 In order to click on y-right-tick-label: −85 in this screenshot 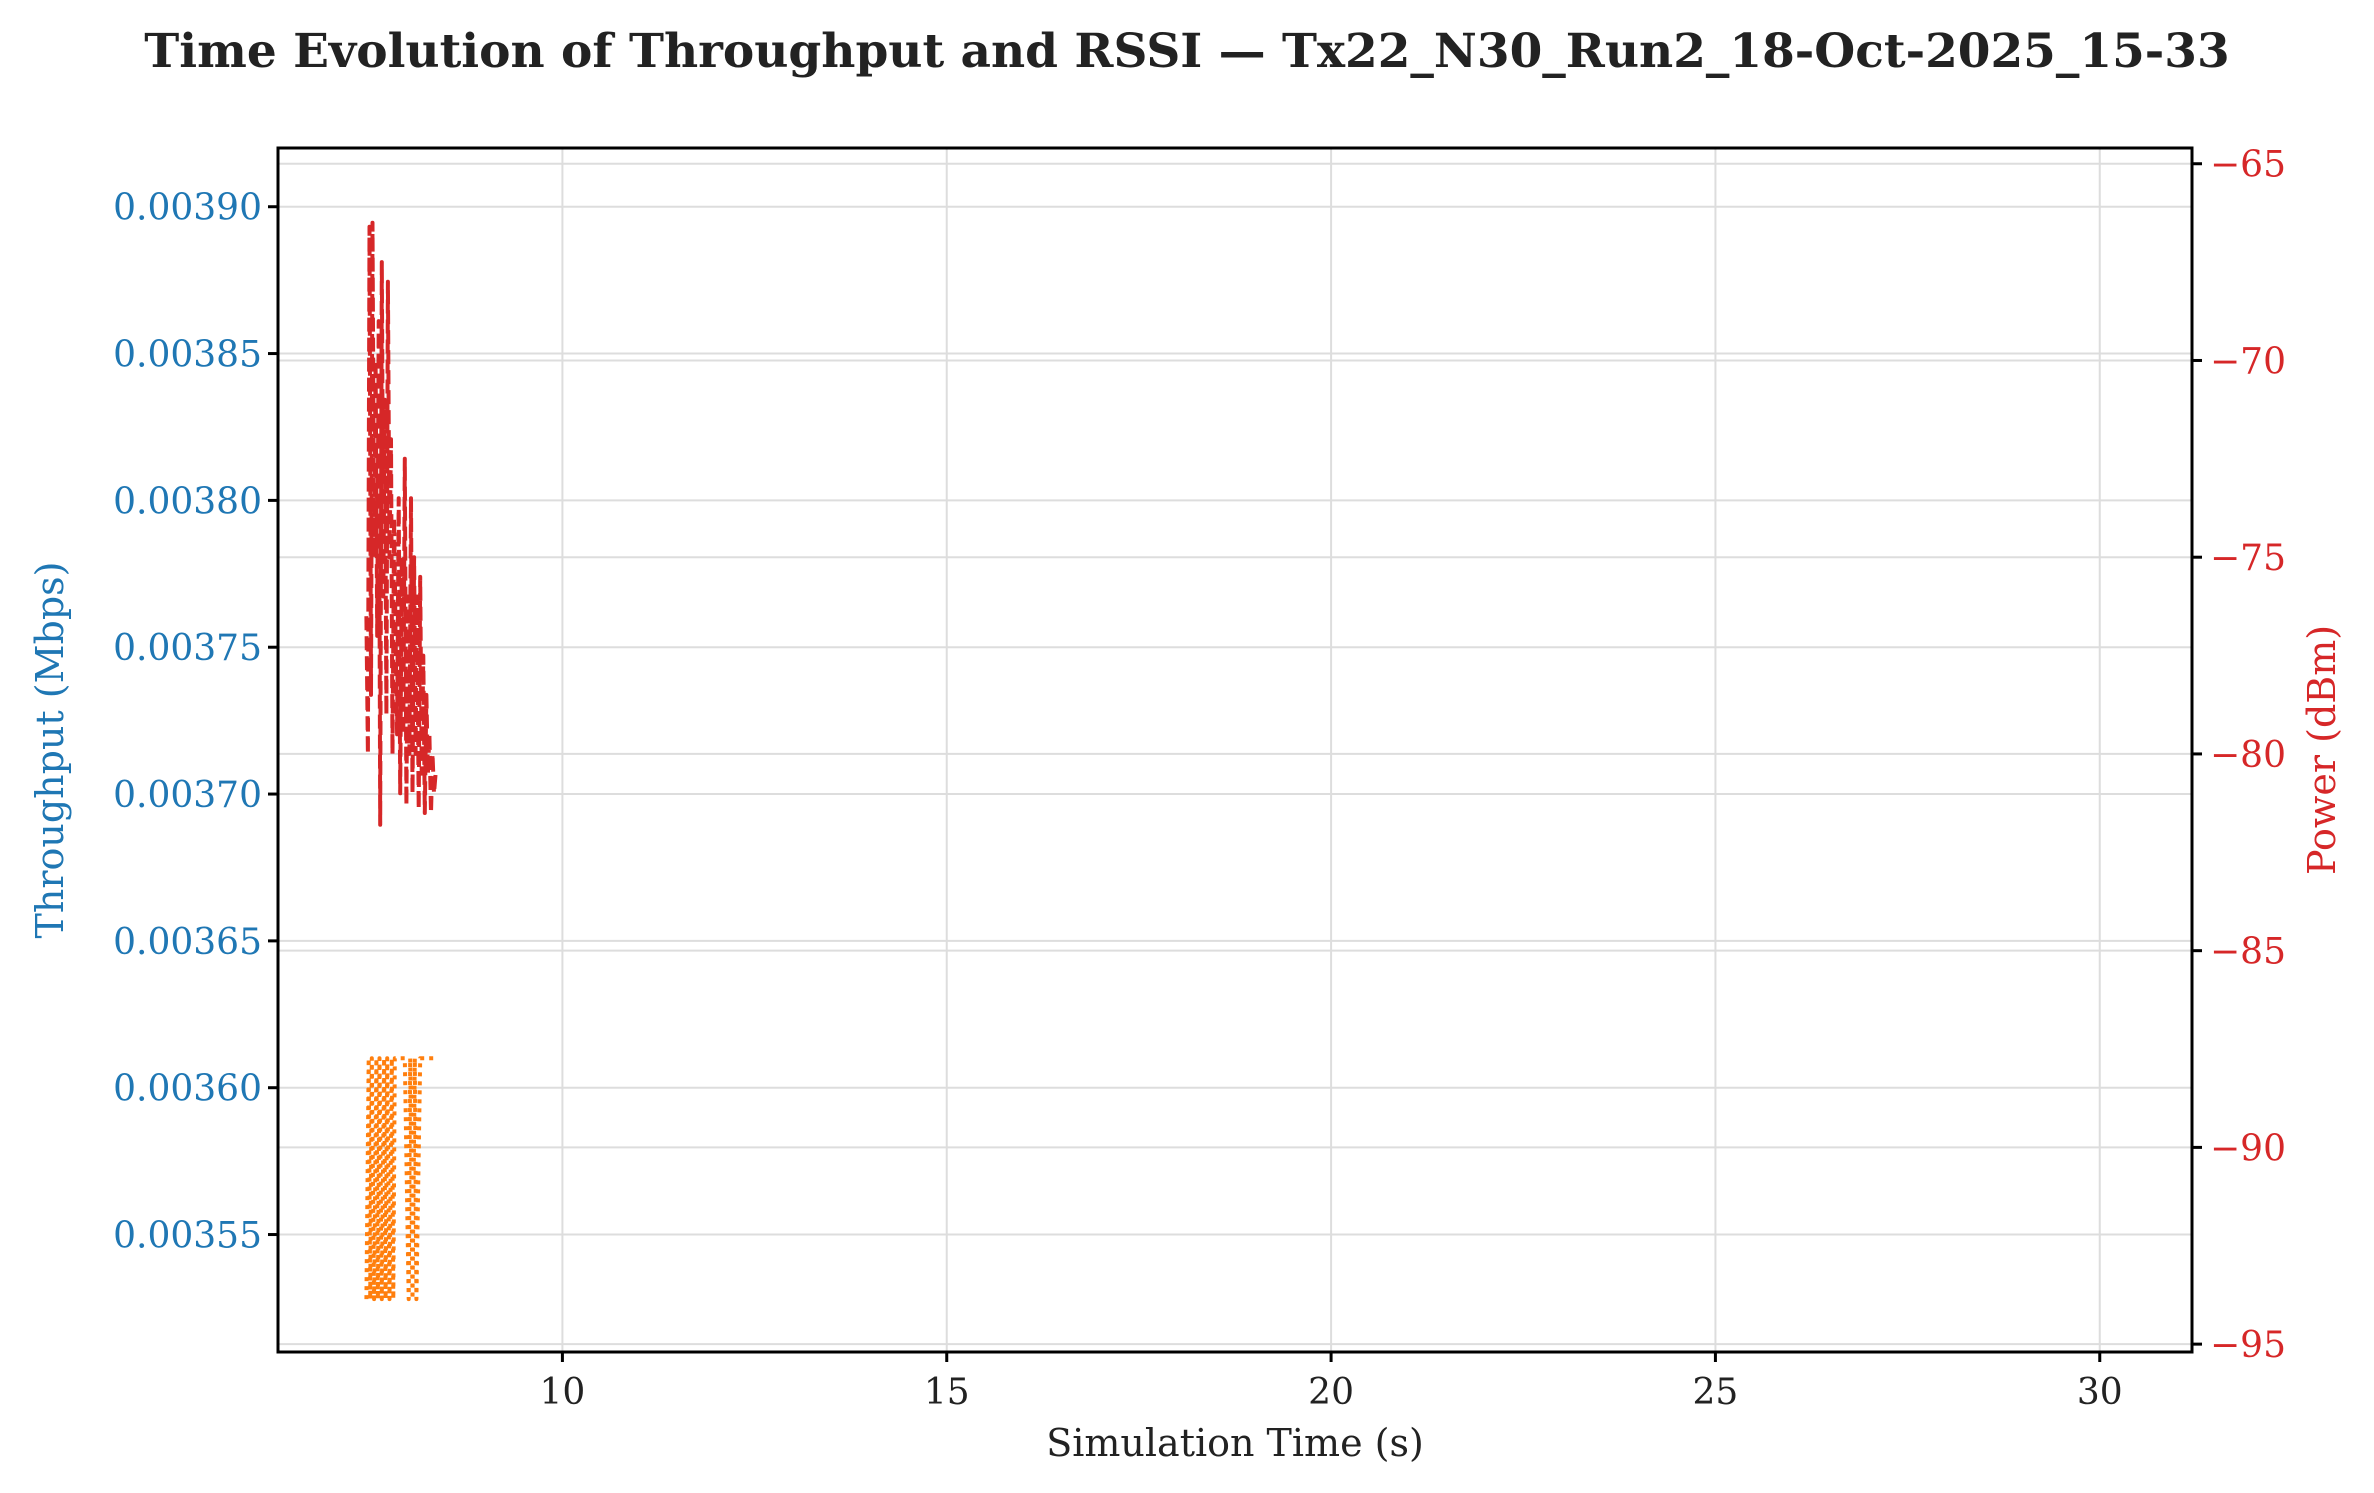, I will do `click(2248, 952)`.